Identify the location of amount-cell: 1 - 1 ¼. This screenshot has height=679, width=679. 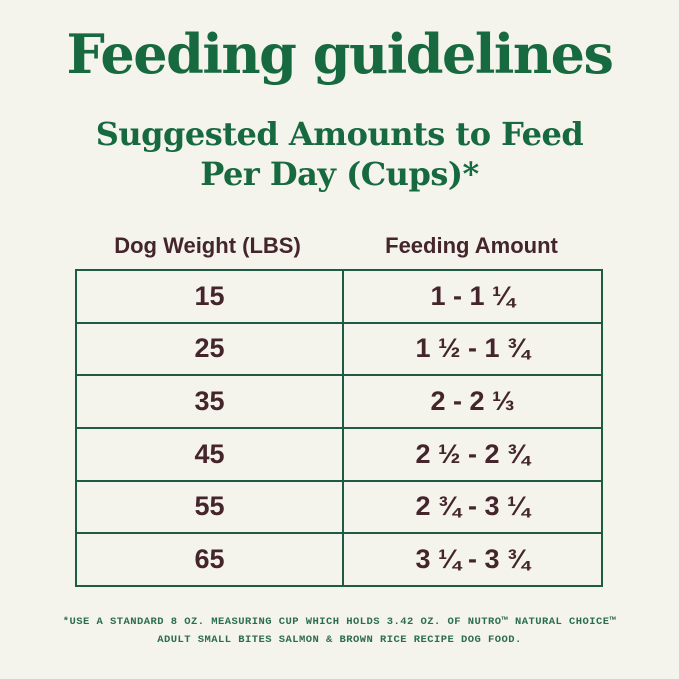
(472, 296).